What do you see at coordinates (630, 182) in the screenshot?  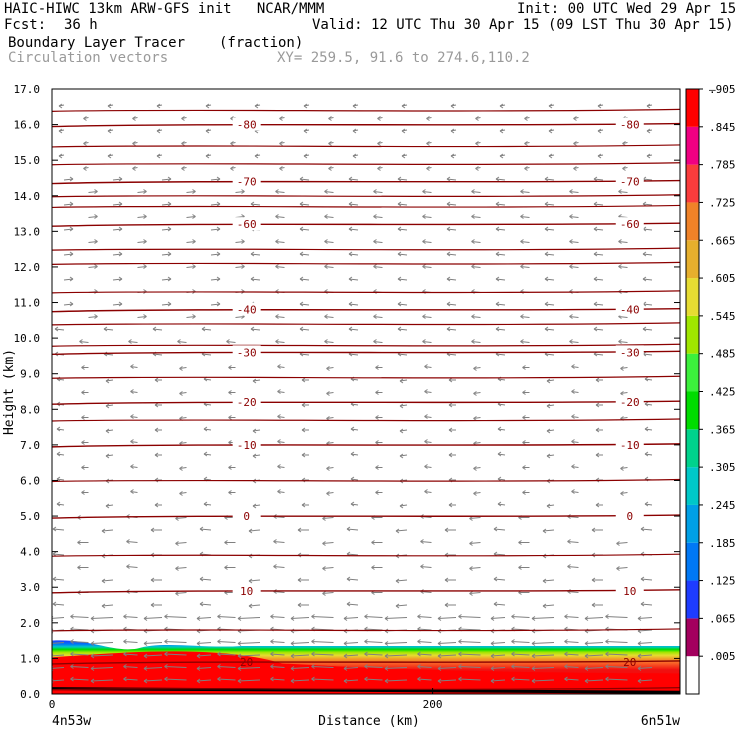 I see `contour-label: -70` at bounding box center [630, 182].